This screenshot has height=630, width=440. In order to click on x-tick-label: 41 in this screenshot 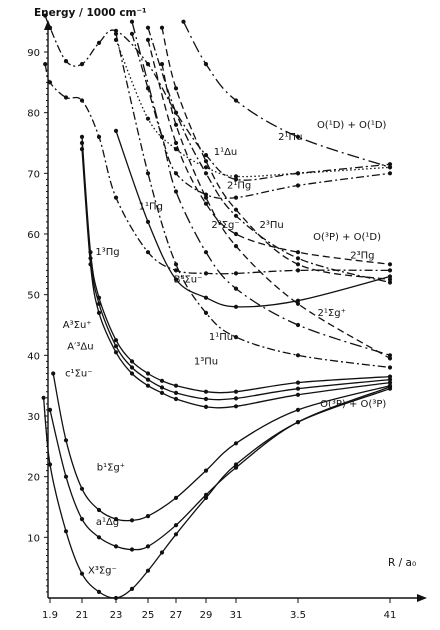, I will do `click(390, 615)`.